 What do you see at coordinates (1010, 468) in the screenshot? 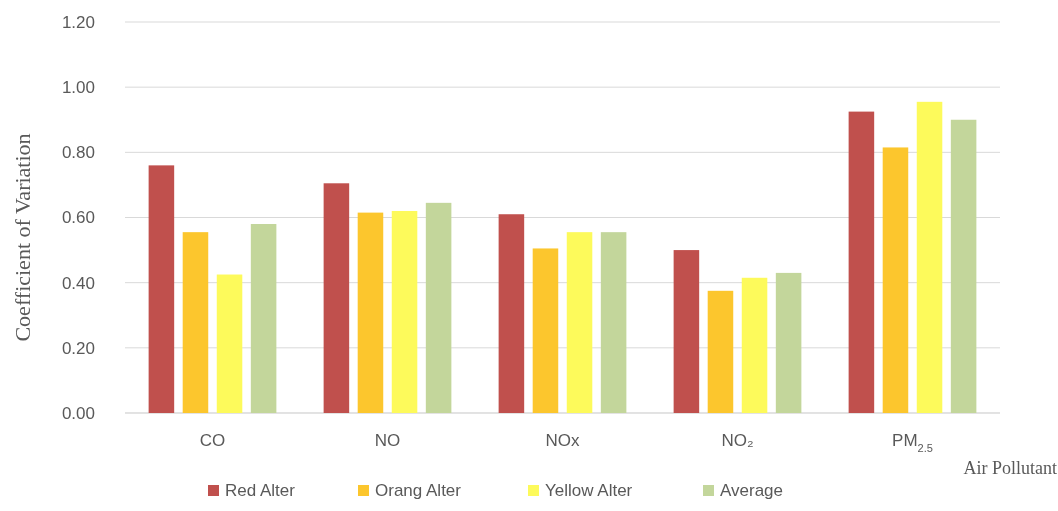
I see `x-axis-title: Air Pollutant` at bounding box center [1010, 468].